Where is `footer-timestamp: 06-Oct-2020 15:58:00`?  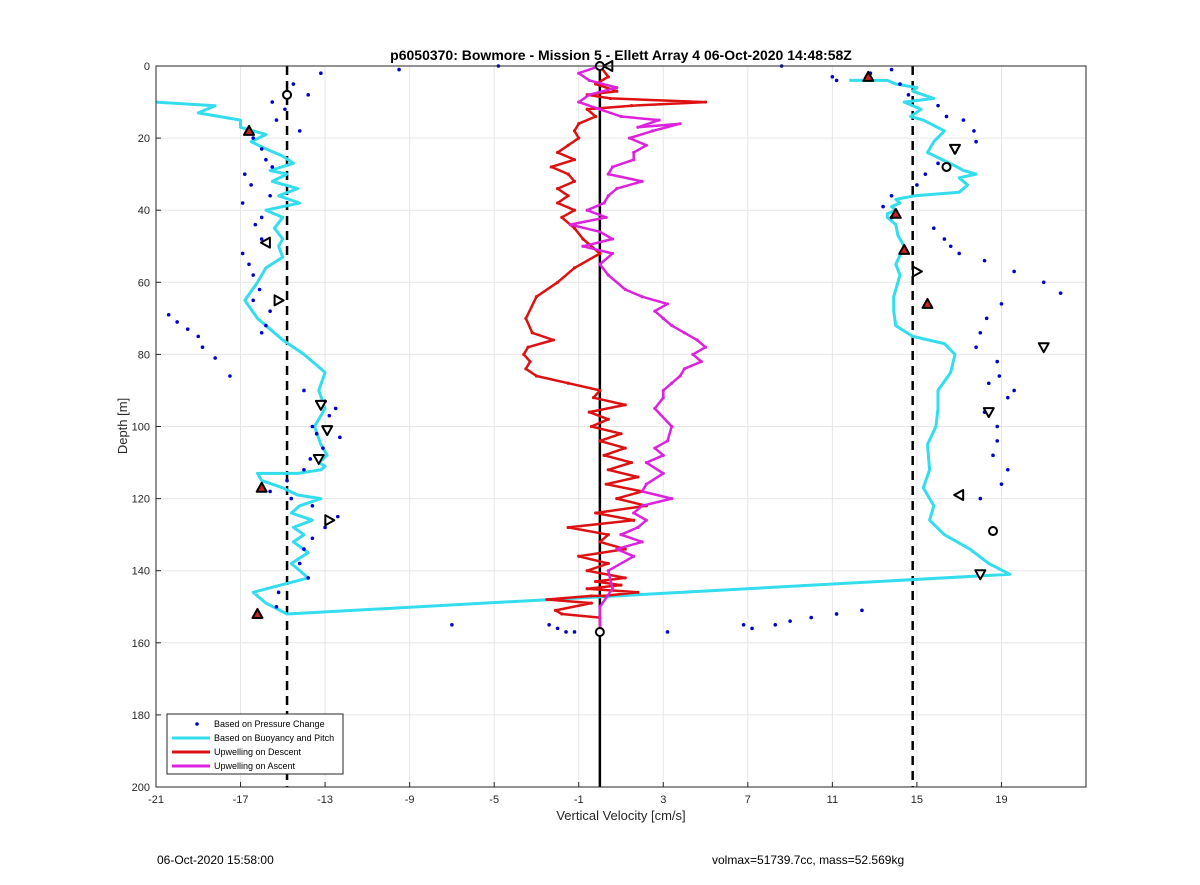
footer-timestamp: 06-Oct-2020 15:58:00 is located at coordinates (215, 860).